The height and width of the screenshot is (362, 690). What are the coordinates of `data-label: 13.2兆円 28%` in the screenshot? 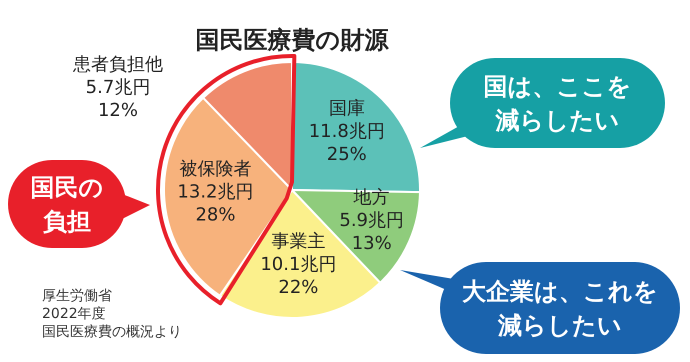 It's located at (215, 203).